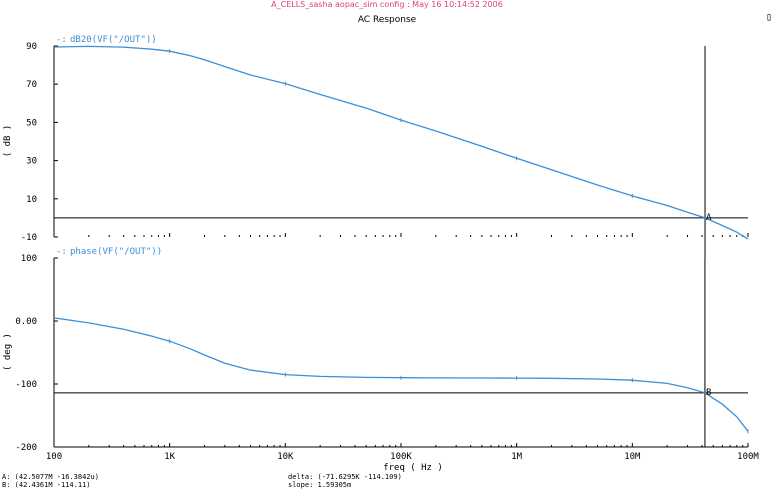 The height and width of the screenshot is (490, 774). I want to click on marker-a-readout: A: (42.5077M -16.3842u), so click(50, 477).